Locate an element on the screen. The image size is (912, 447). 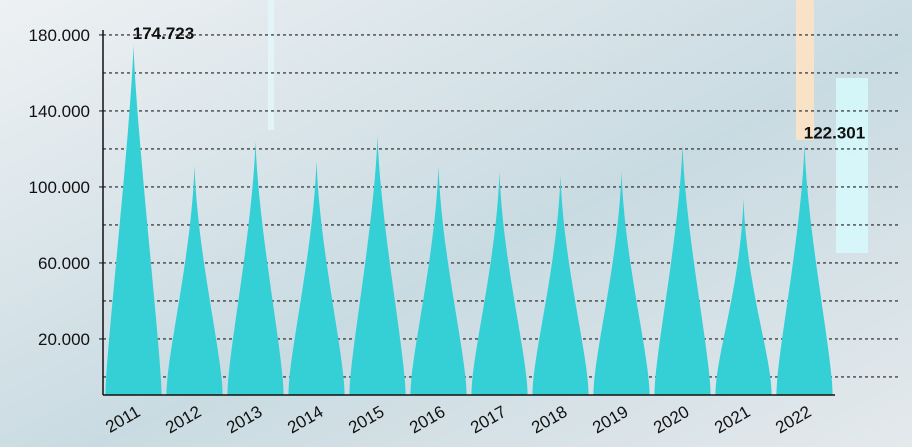
y-tick-label: 100.000 is located at coordinates (59, 187).